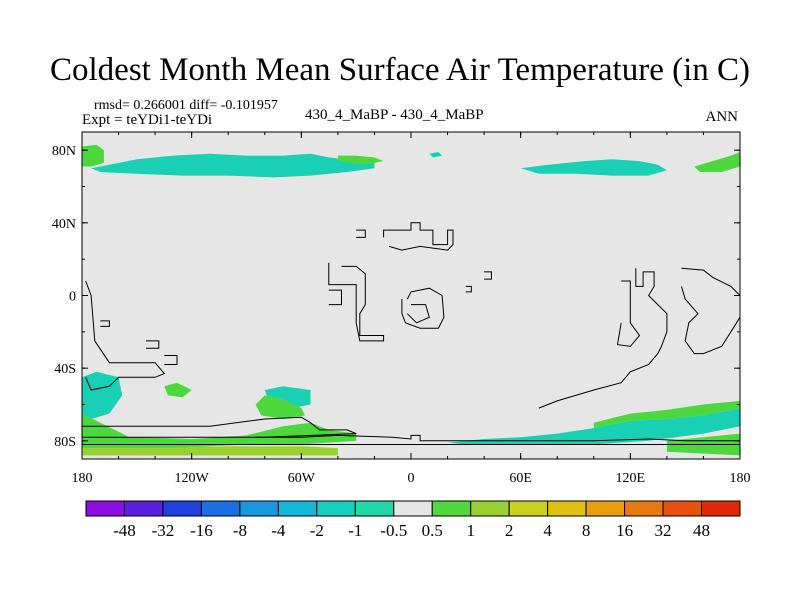 This screenshot has width=800, height=600. Describe the element at coordinates (628, 313) in the screenshot. I see `contour-asia-inner` at that location.